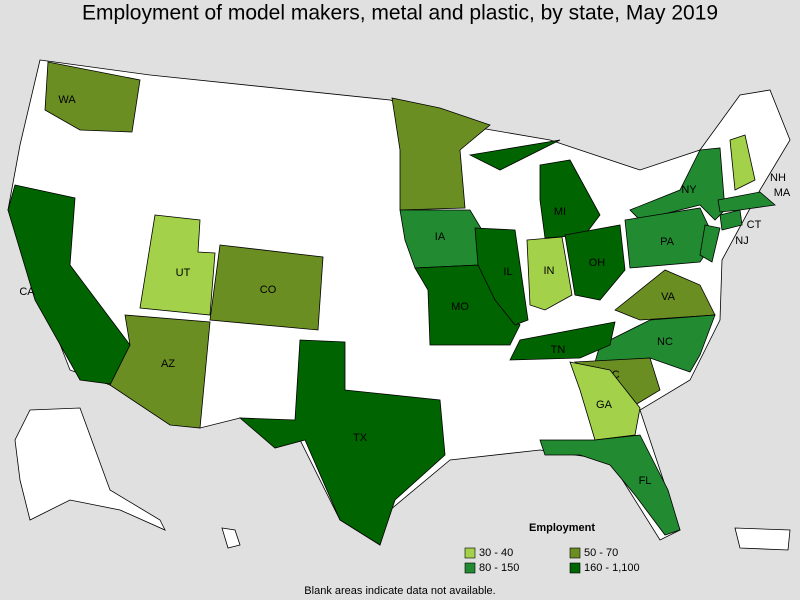 Image resolution: width=800 pixels, height=600 pixels. I want to click on state-label: MA, so click(782, 193).